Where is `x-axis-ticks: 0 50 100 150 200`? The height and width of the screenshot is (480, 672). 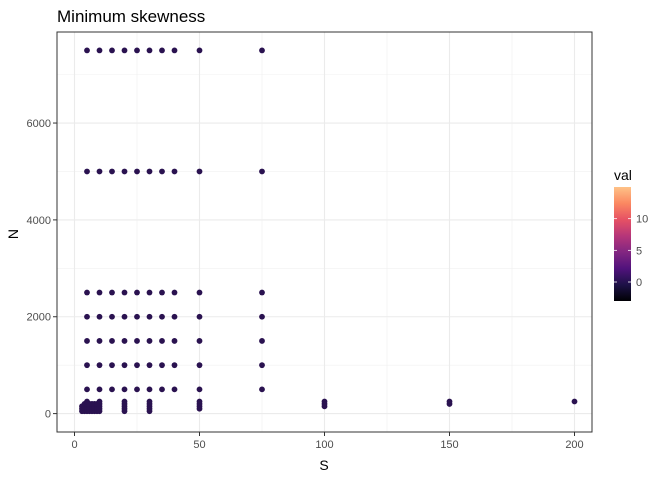 x-axis-ticks: 0 50 100 150 200 is located at coordinates (327, 441).